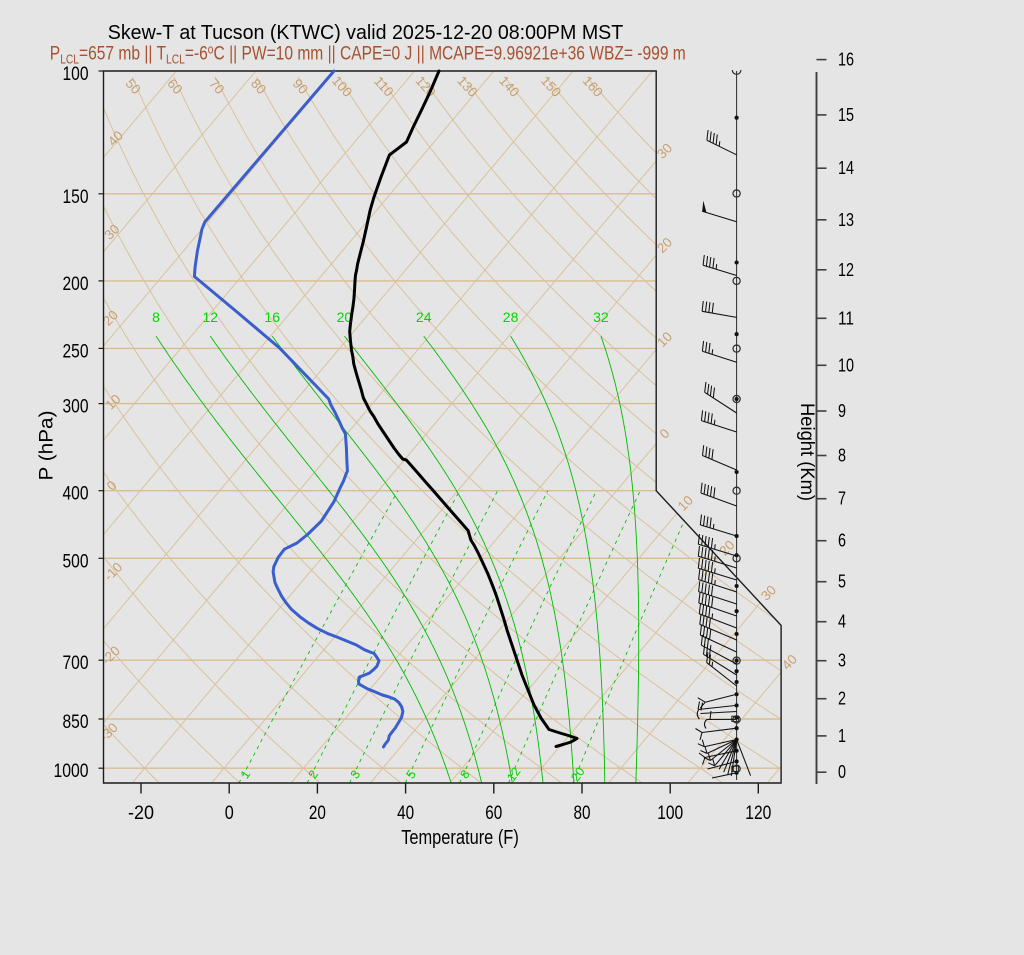 This screenshot has width=1024, height=955. Describe the element at coordinates (842, 698) in the screenshot. I see `svg-text: 2` at that location.